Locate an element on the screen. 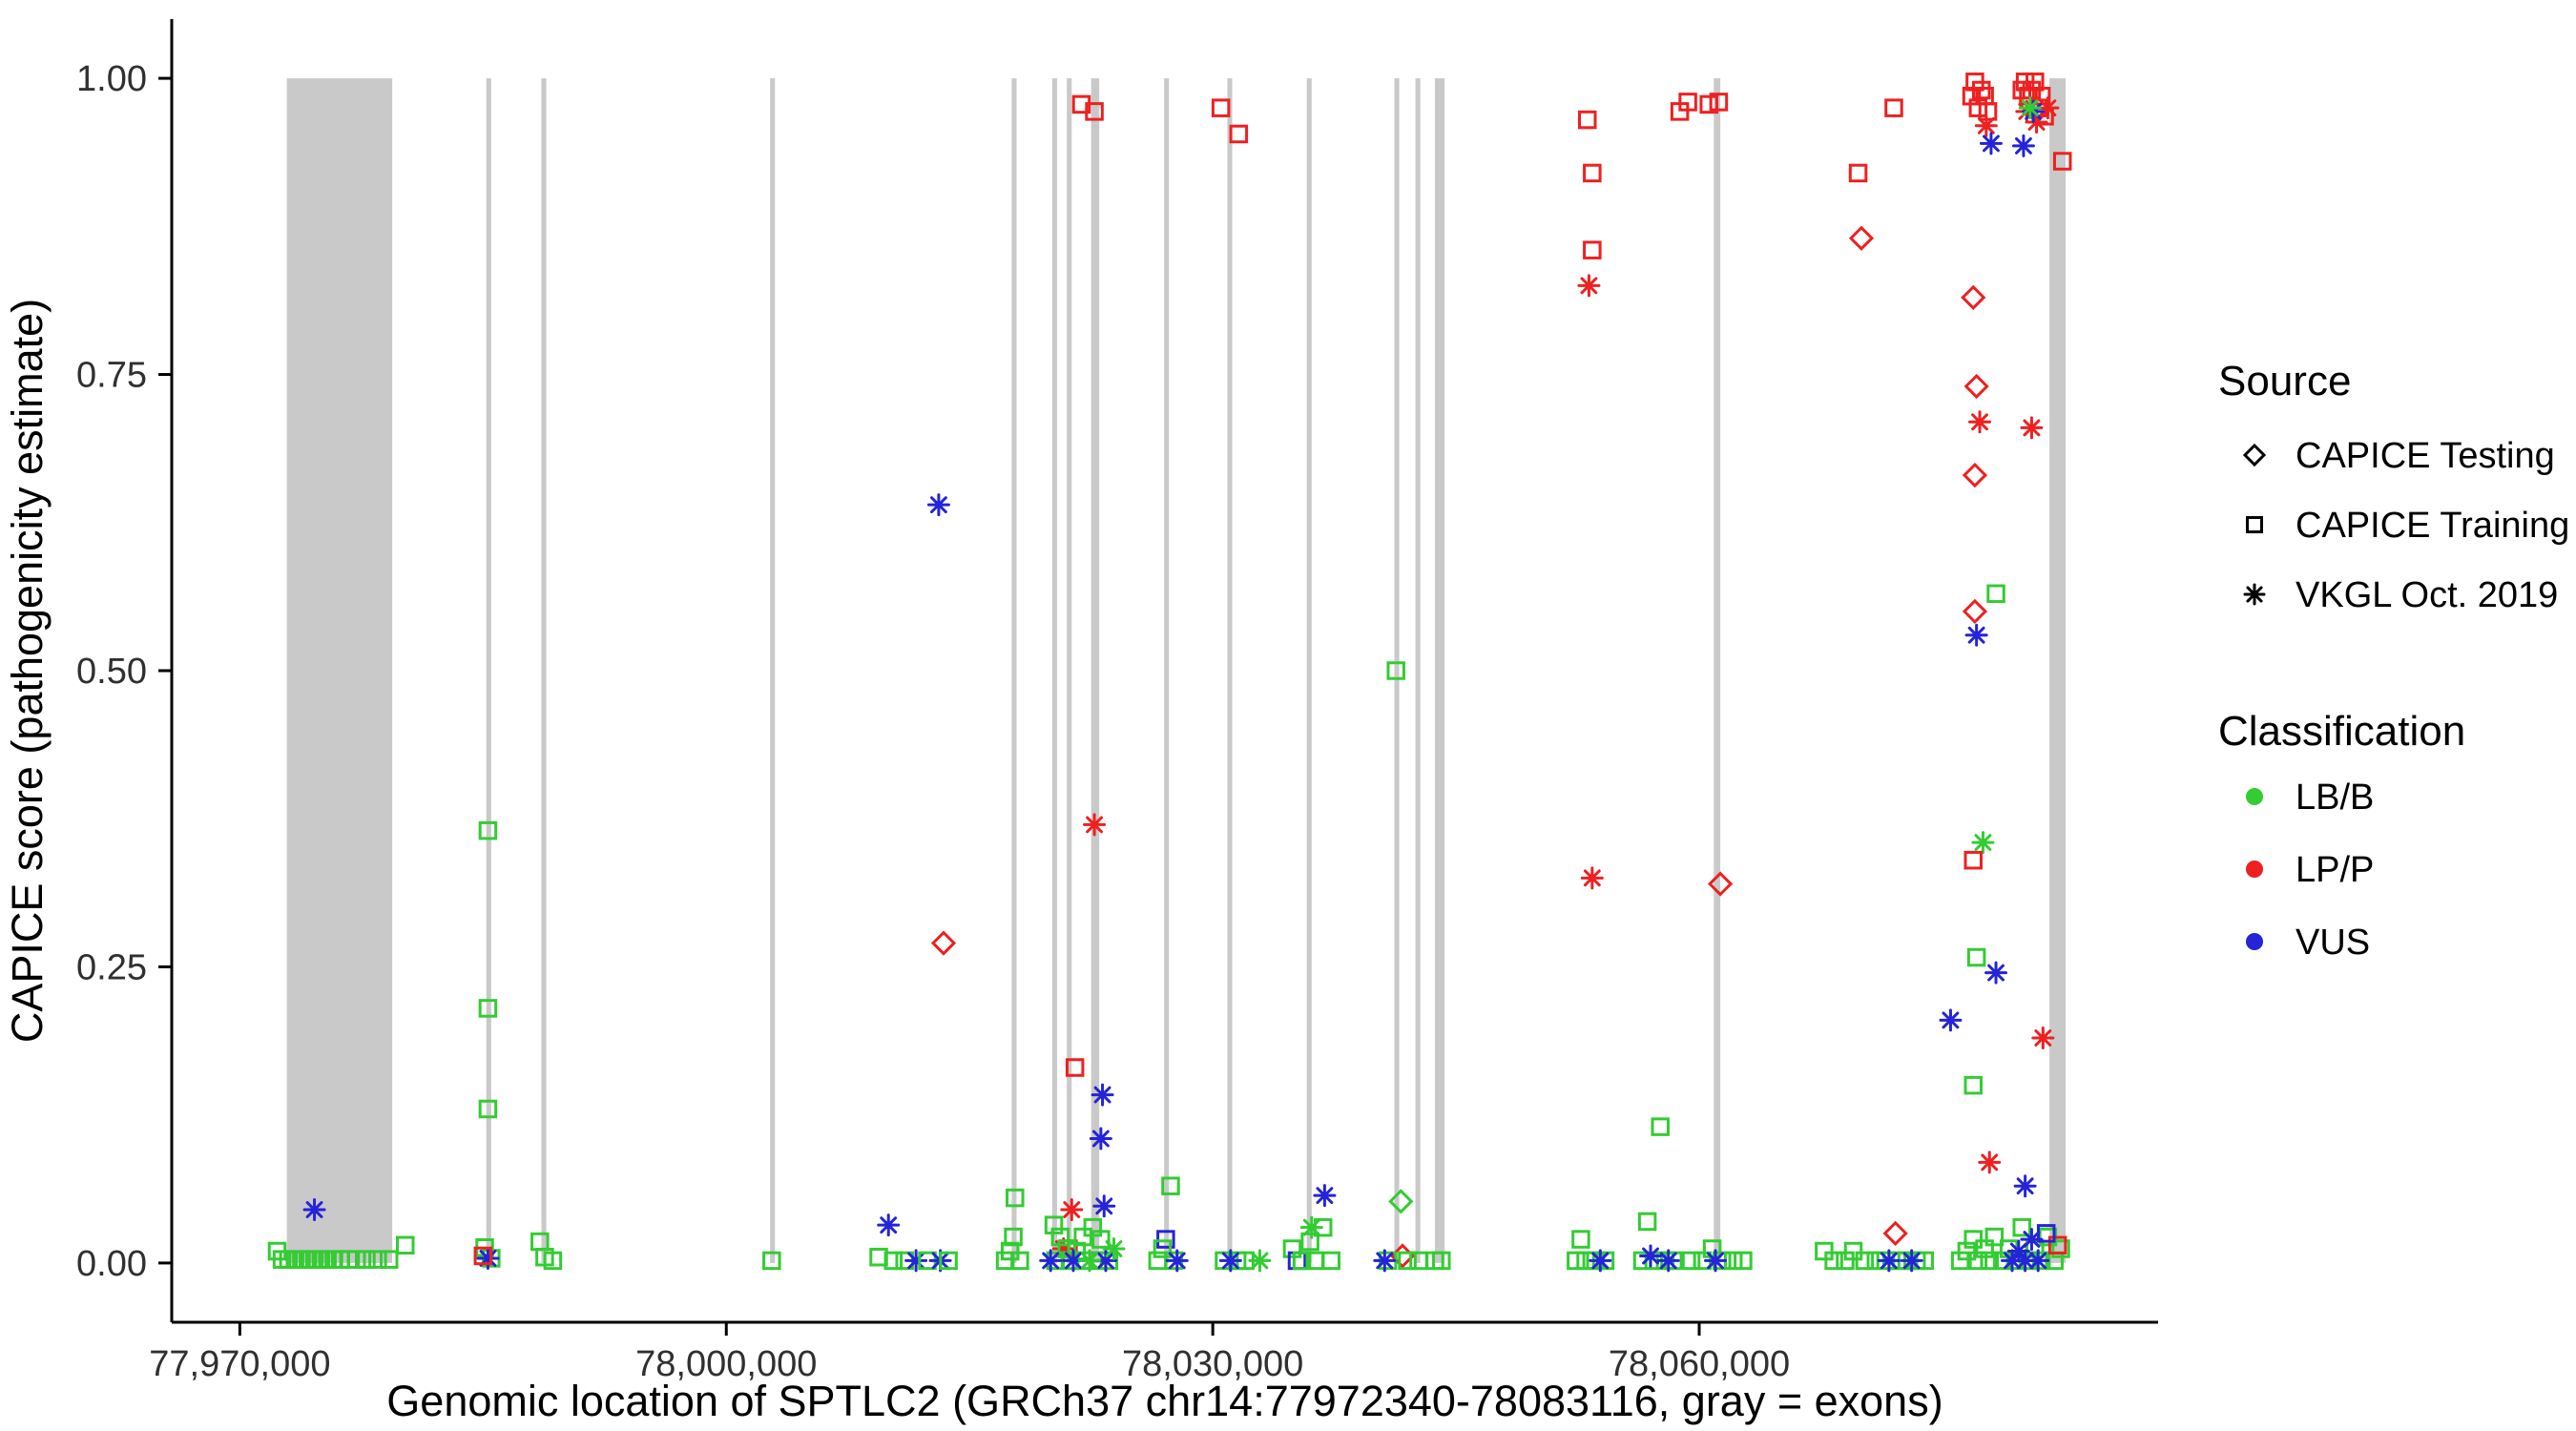 This screenshot has height=1431, width=2576. svg-text: 1.00 is located at coordinates (111, 79).